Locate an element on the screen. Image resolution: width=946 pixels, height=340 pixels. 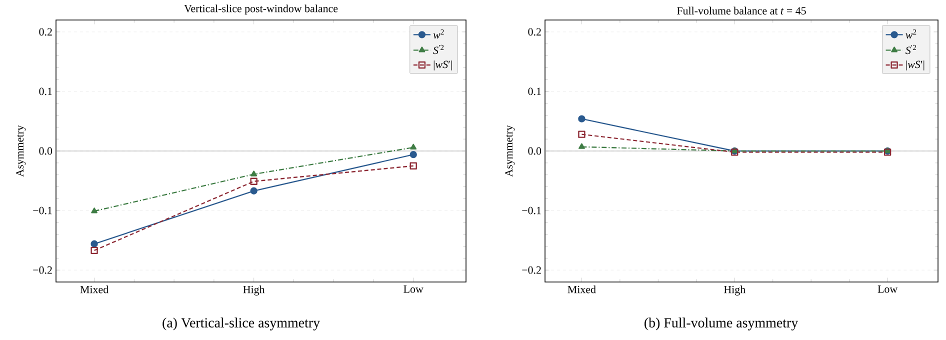
text: (b) Full-volume asymmetry is located at coordinates (721, 324).